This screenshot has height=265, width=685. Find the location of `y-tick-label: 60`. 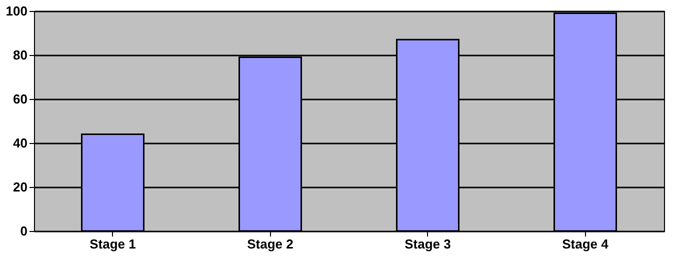

y-tick-label: 60 is located at coordinates (20, 99).